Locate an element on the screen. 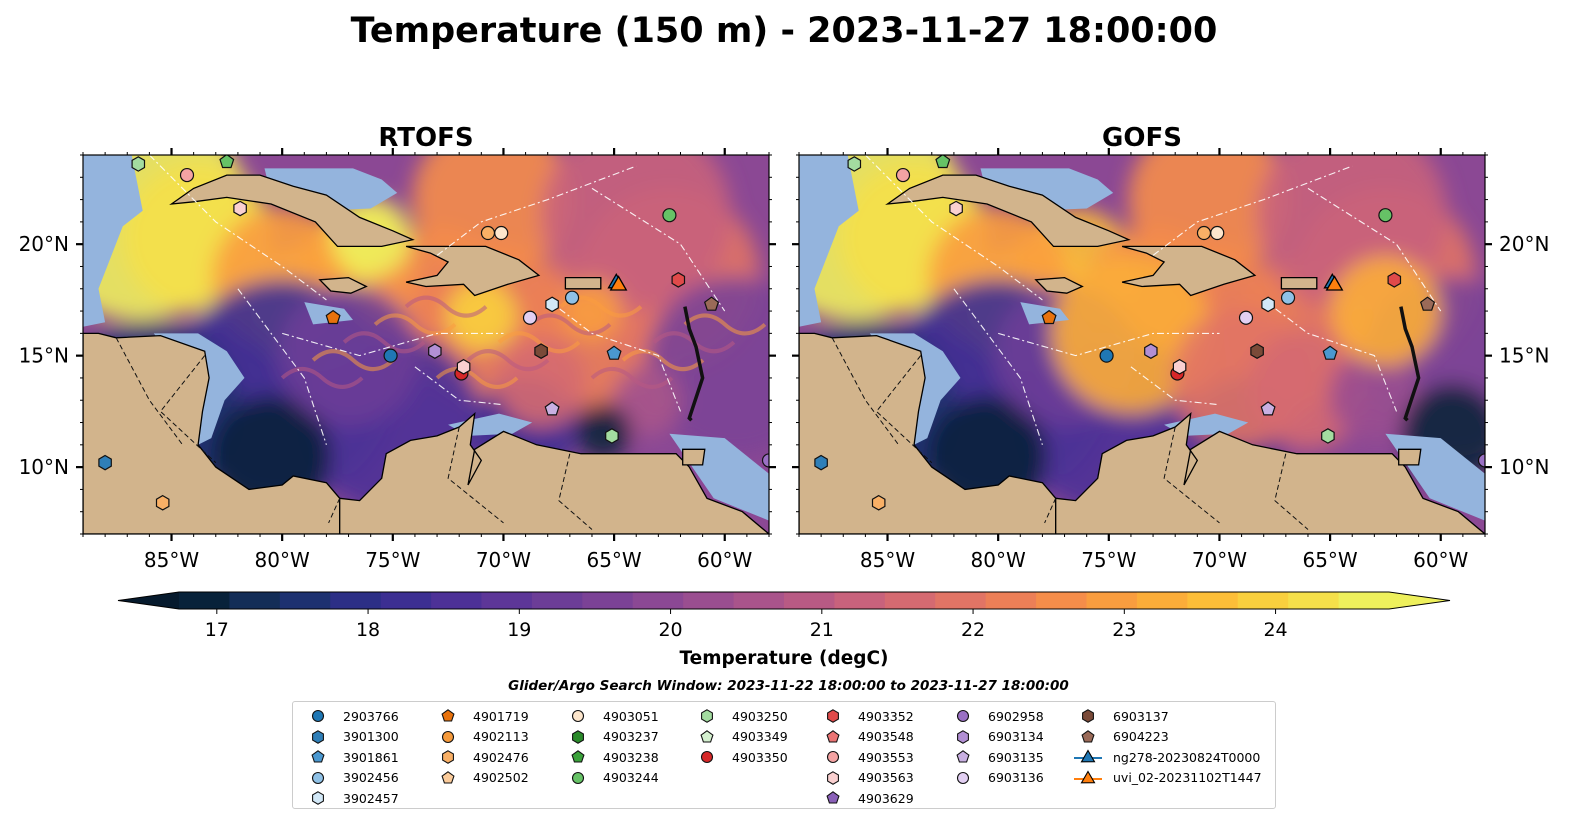  lon-tick-label: 70°W is located at coordinates (1219, 560).